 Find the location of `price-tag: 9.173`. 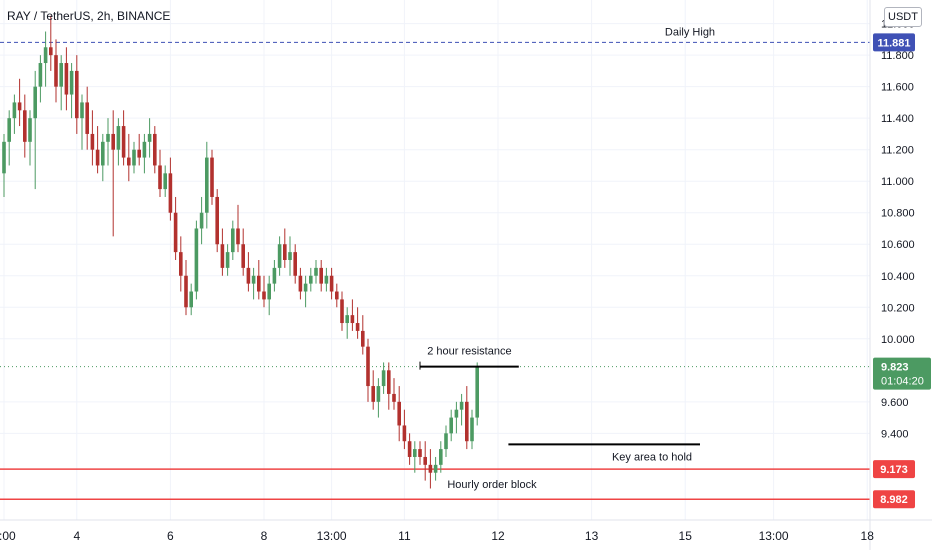

price-tag: 9.173 is located at coordinates (894, 469).